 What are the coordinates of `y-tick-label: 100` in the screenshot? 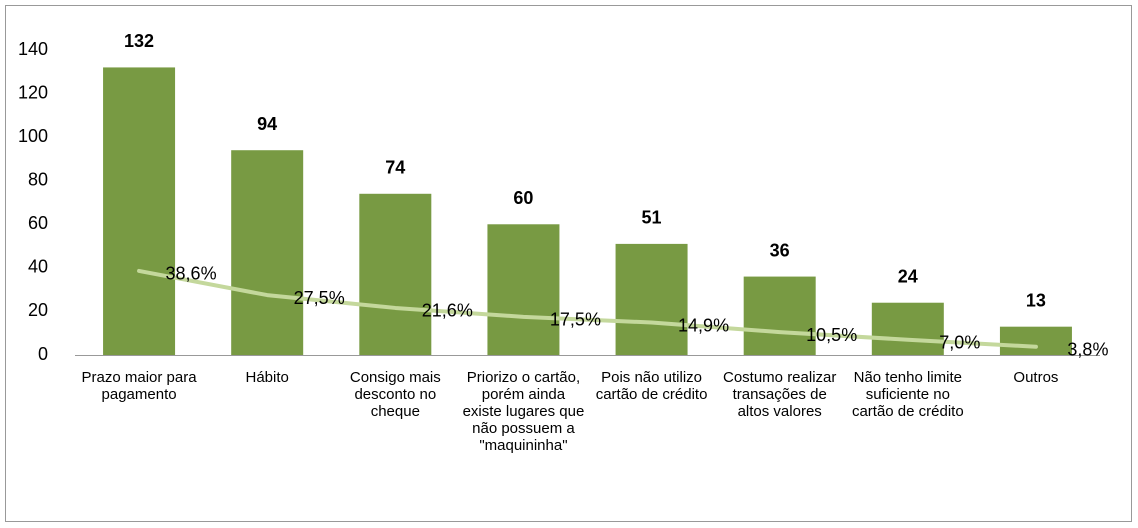 It's located at (33, 136).